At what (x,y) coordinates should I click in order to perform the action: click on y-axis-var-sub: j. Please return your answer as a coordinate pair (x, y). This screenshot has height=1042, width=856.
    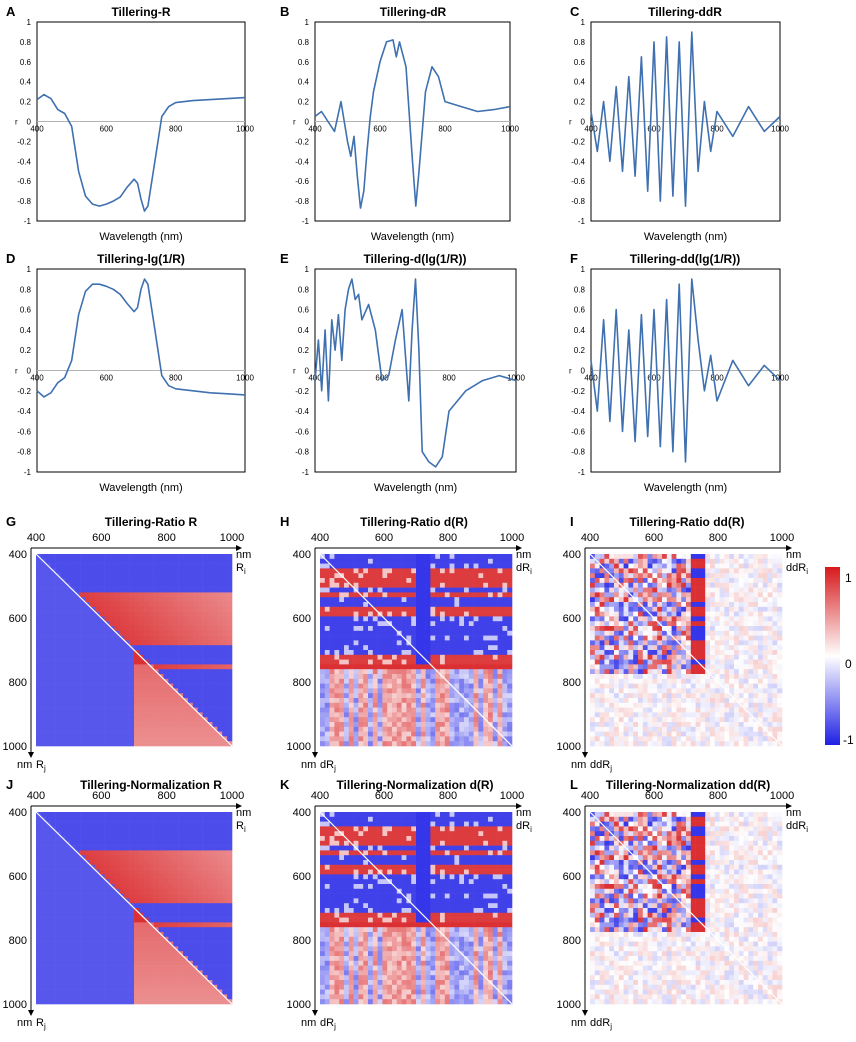
    Looking at the image, I should click on (44, 768).